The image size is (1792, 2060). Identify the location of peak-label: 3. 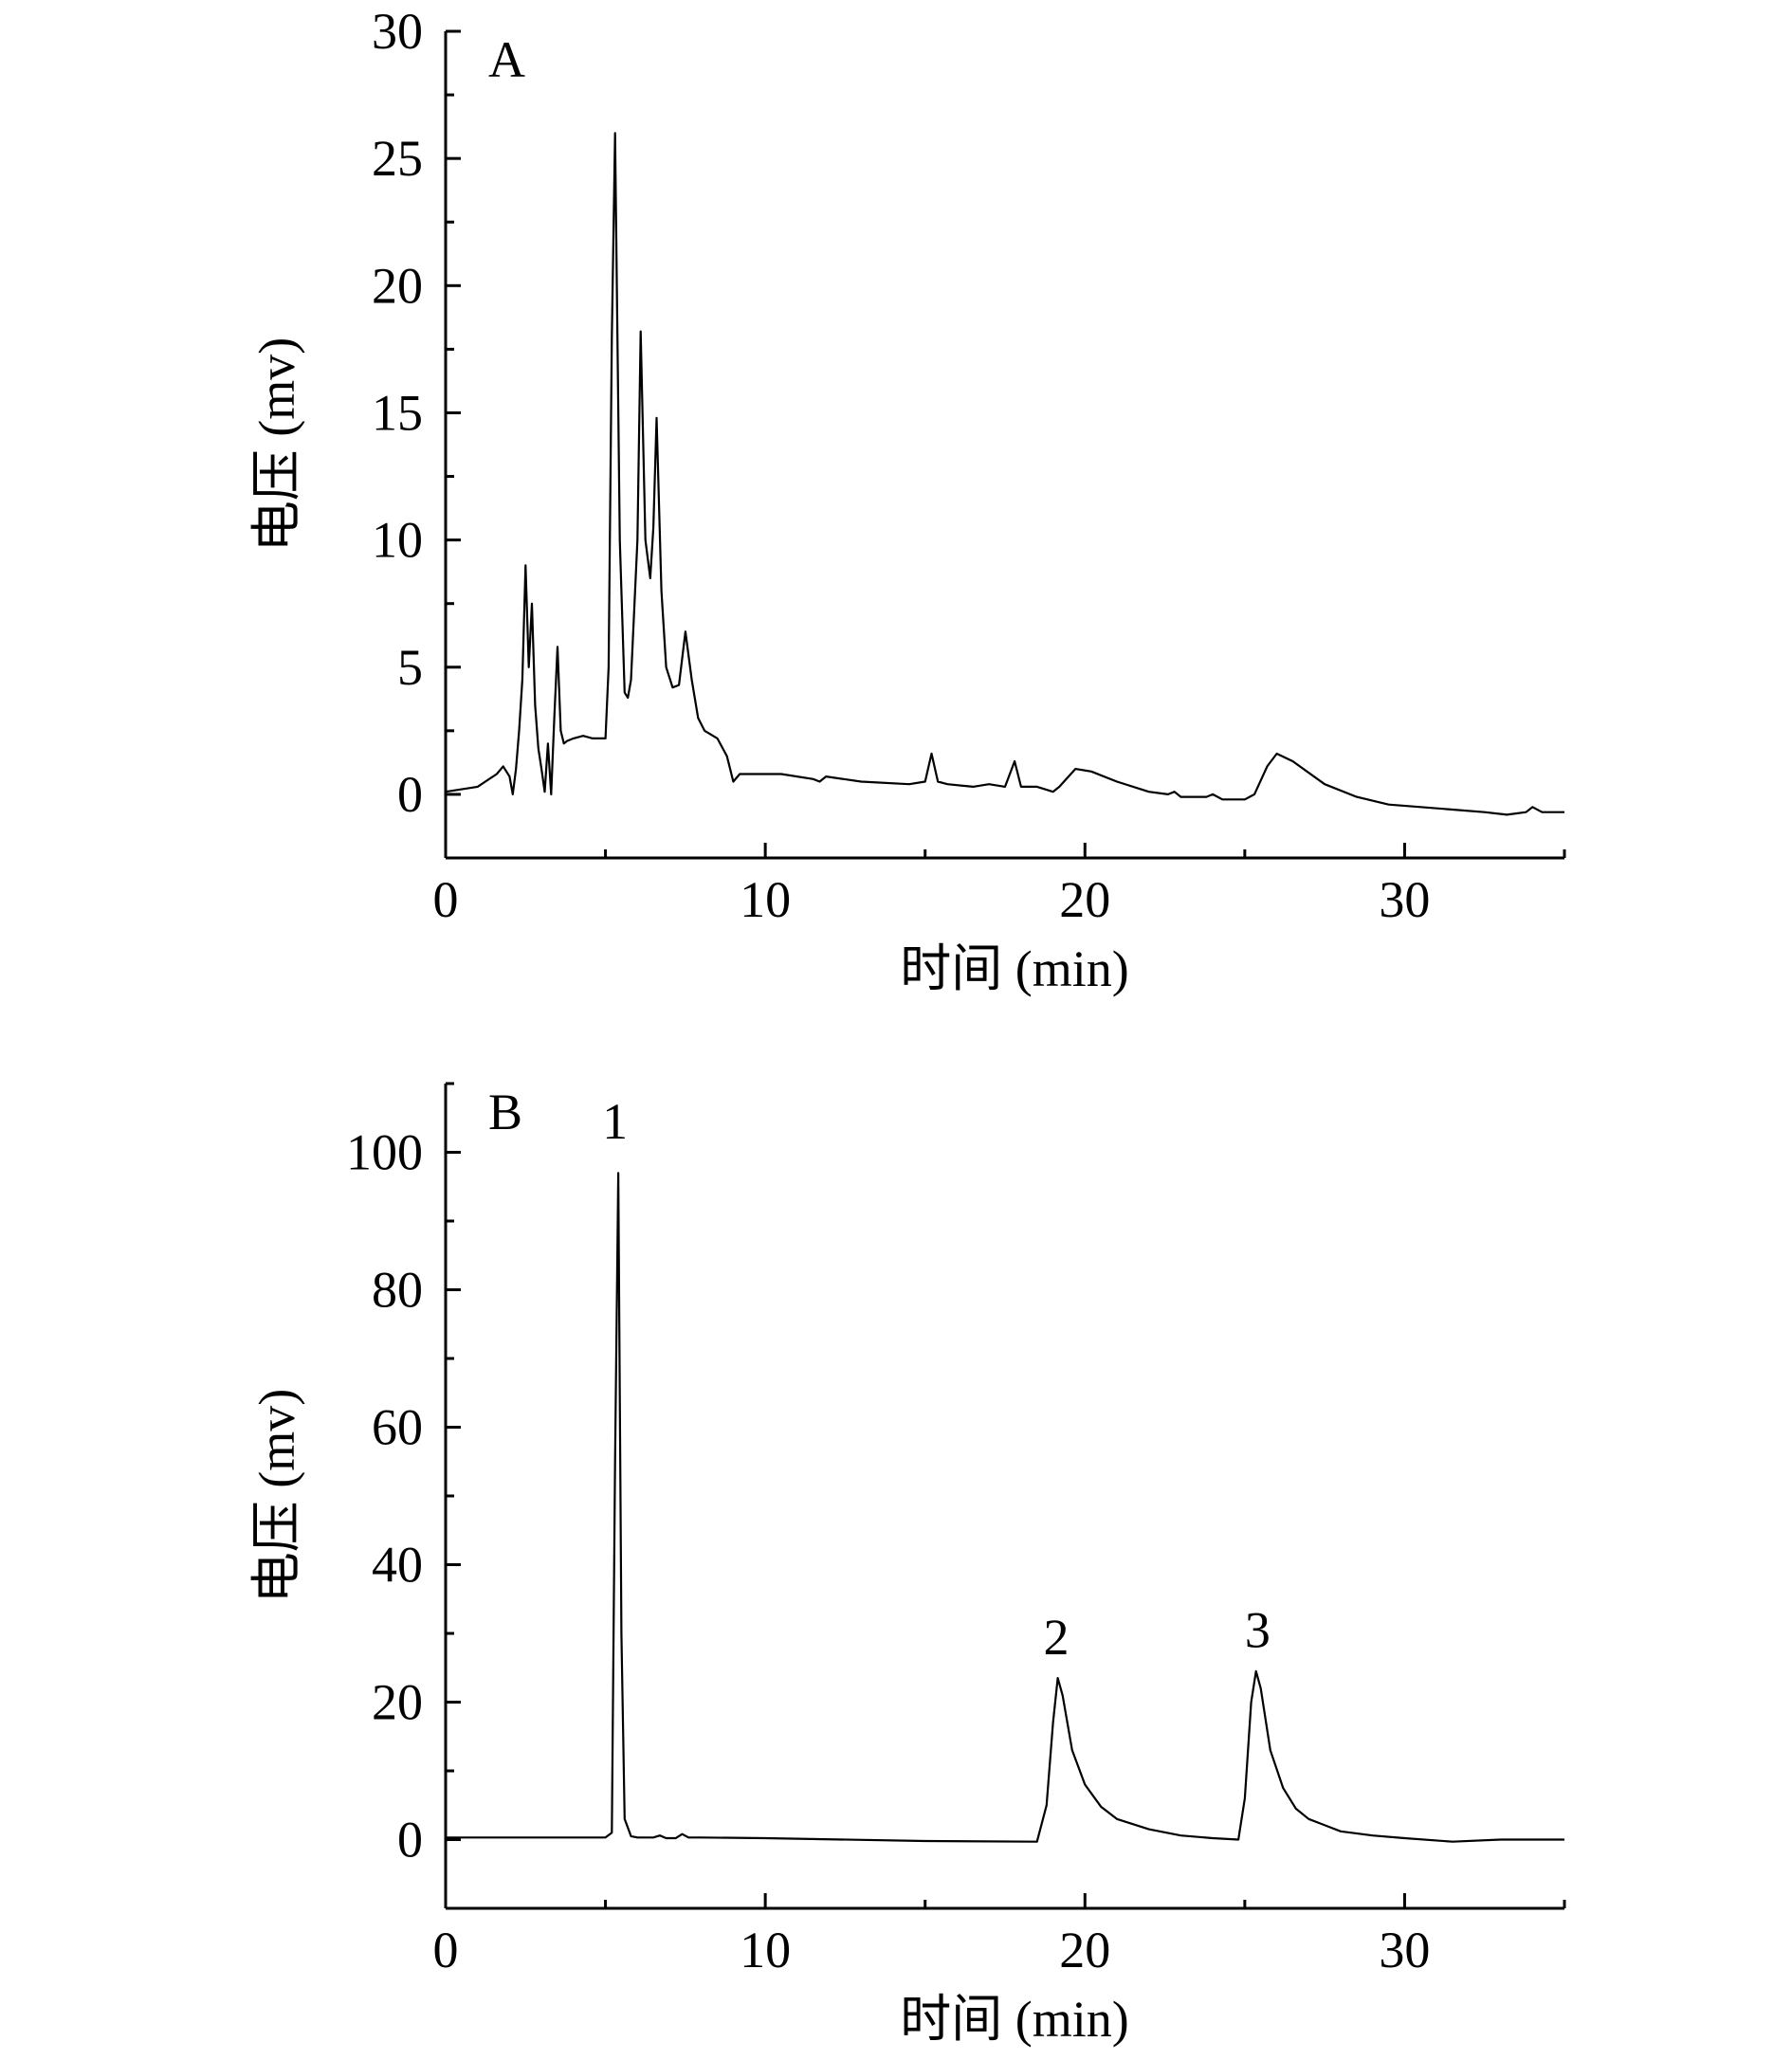
(1258, 1630).